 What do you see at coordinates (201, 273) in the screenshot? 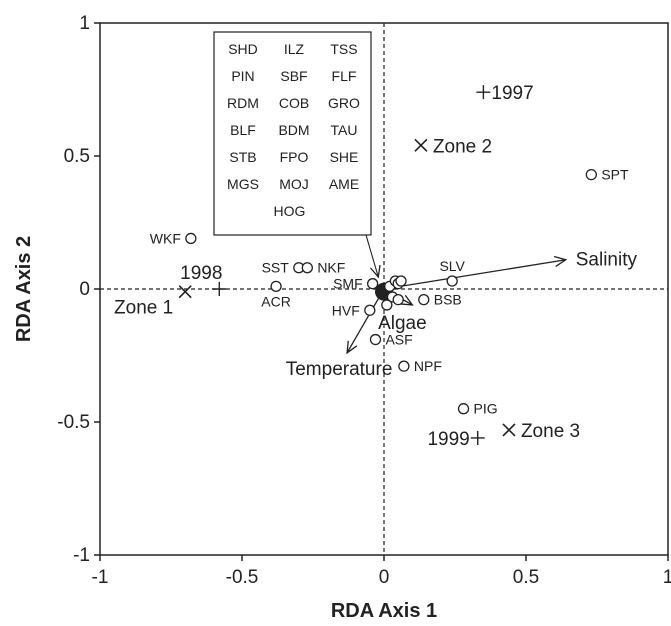
I see `year-label: 1998` at bounding box center [201, 273].